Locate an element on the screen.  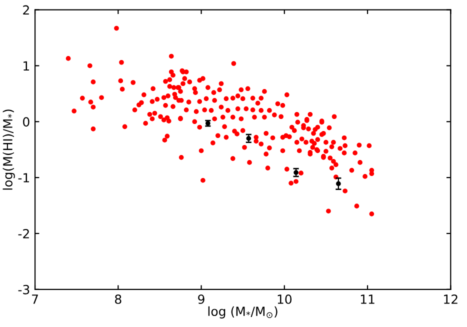
y-tick-label: -2 is located at coordinates (23, 233).